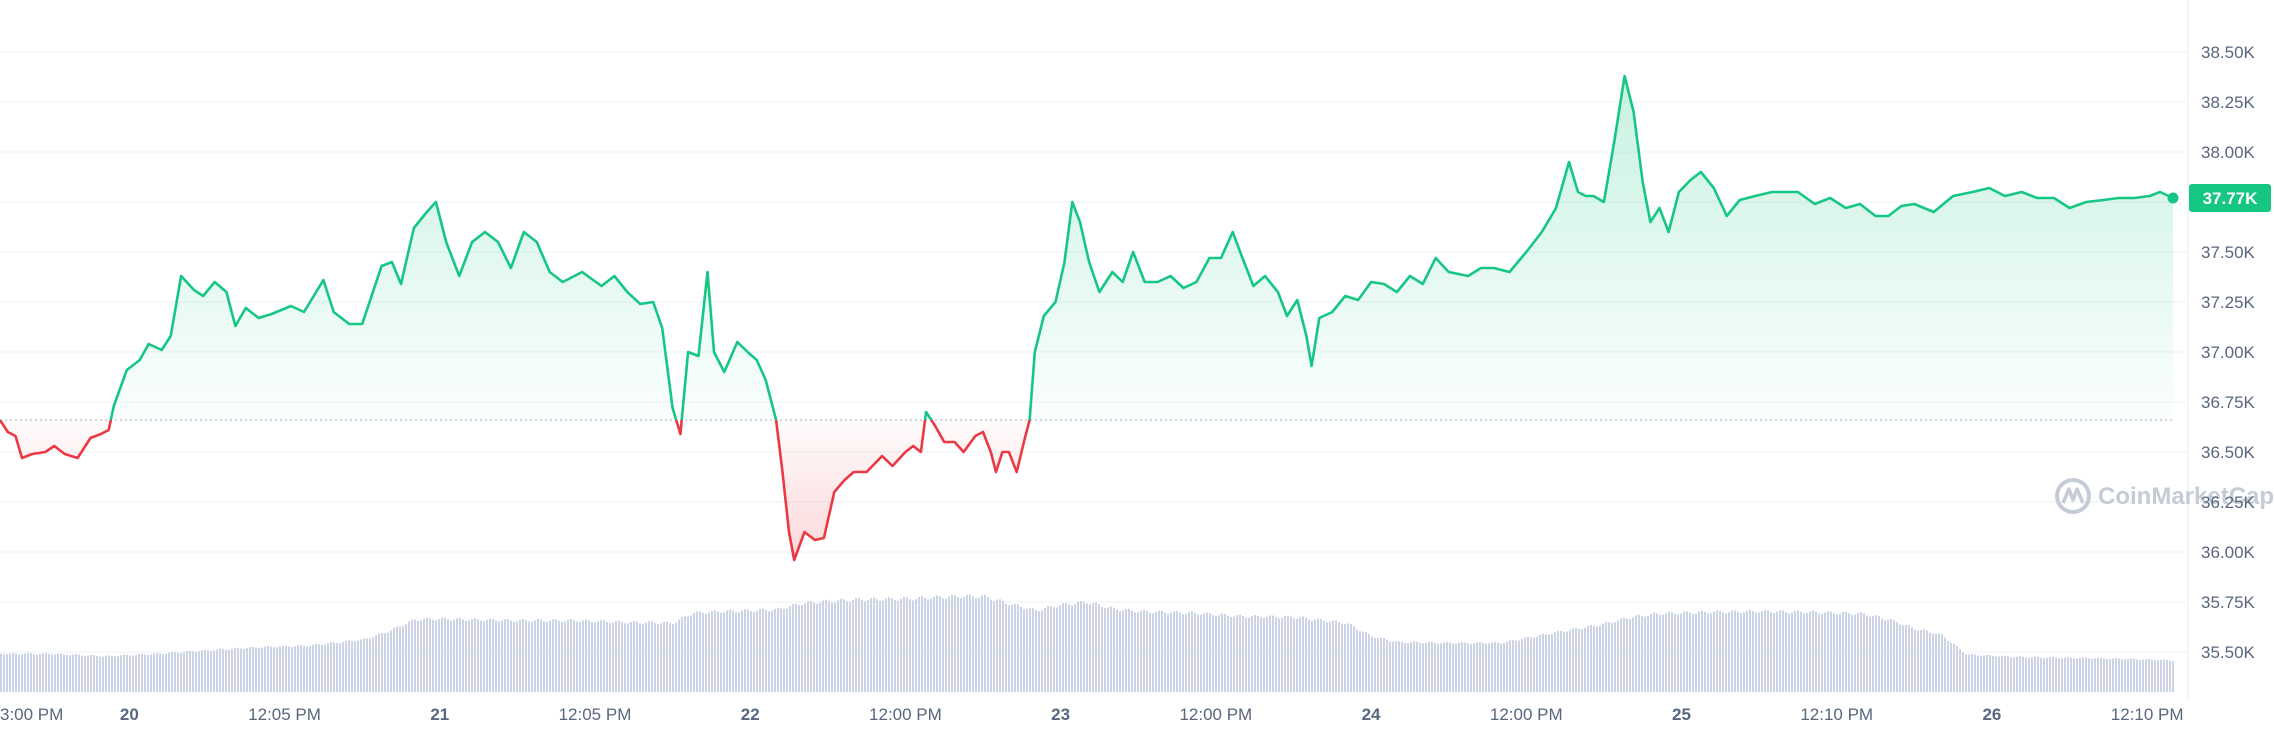 This screenshot has height=732, width=2274. I want to click on current-price-badge: 37.77K, so click(2230, 198).